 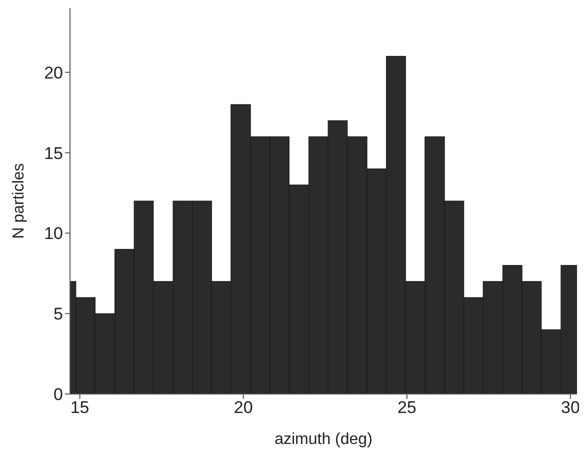 I want to click on y-axis-title: N particles, so click(x=19, y=201).